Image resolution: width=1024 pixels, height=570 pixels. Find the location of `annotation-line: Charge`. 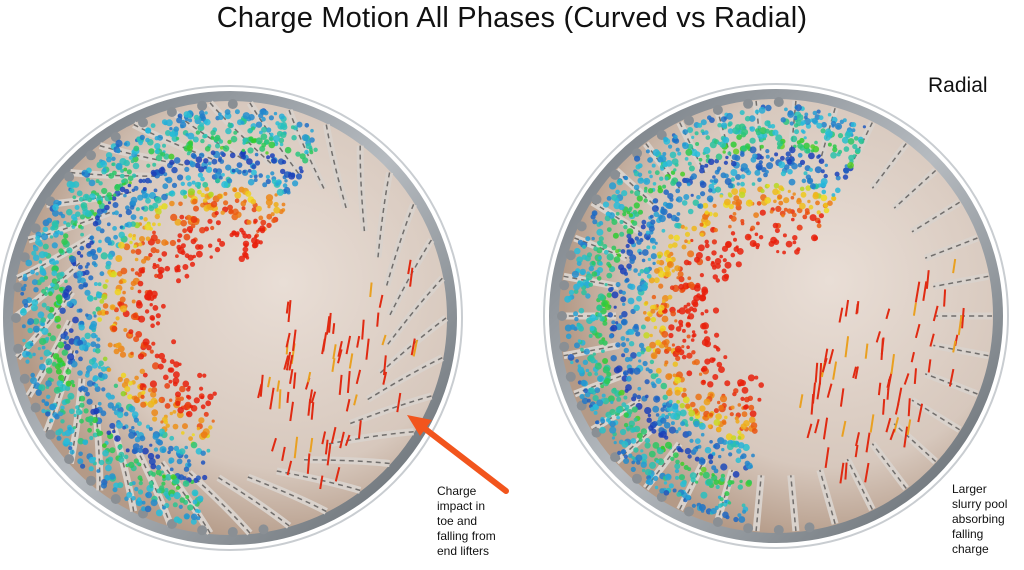

annotation-line: Charge is located at coordinates (457, 491).